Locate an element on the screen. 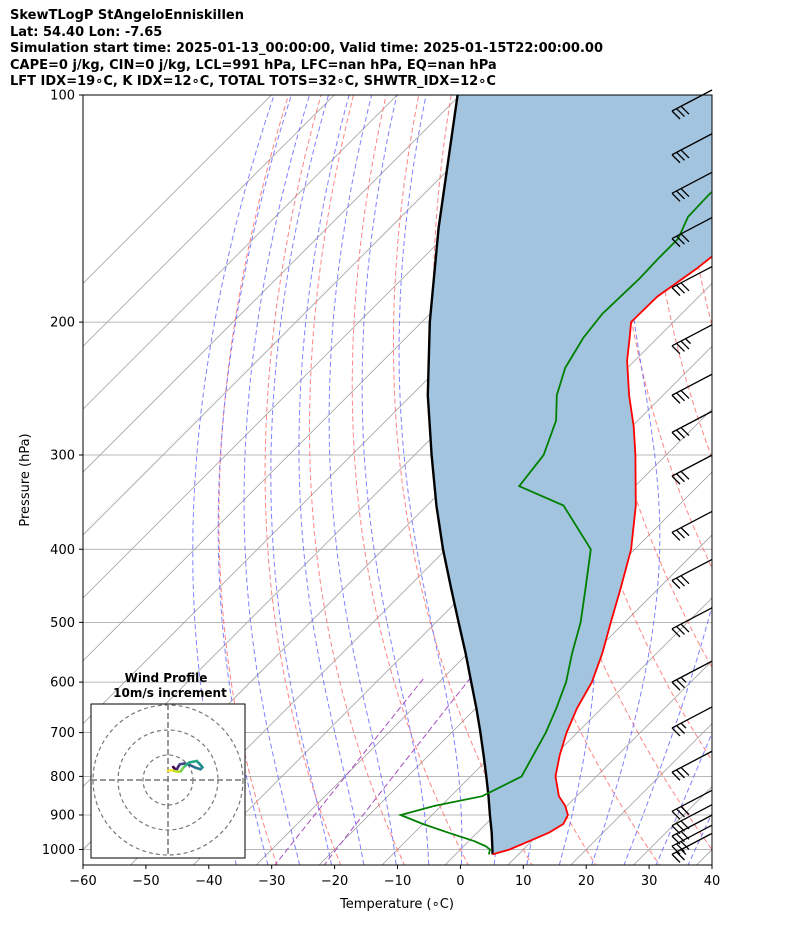 The image size is (794, 937). x-tick-label: −30 is located at coordinates (271, 881).